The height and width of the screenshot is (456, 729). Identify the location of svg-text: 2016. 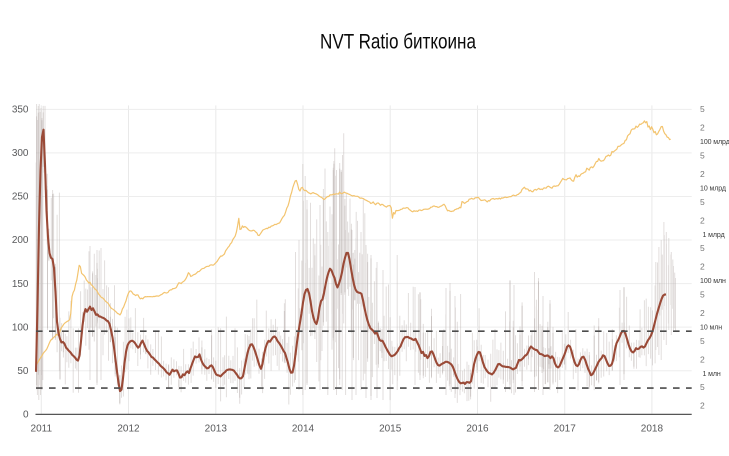
(477, 429).